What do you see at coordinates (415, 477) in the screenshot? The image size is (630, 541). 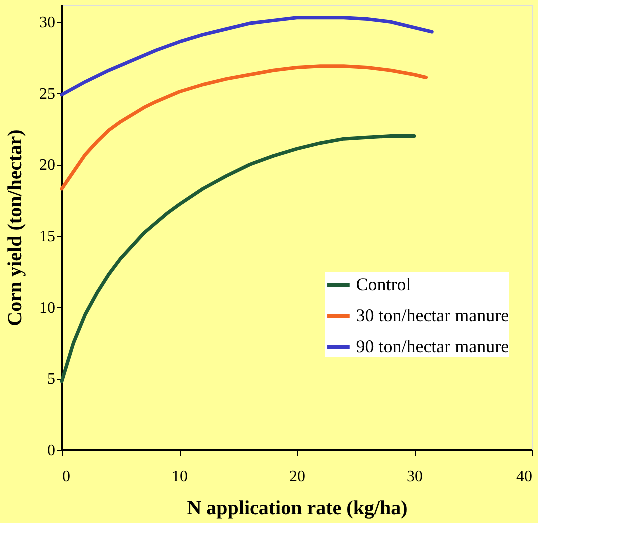 I see `x-tick-label: 30` at bounding box center [415, 477].